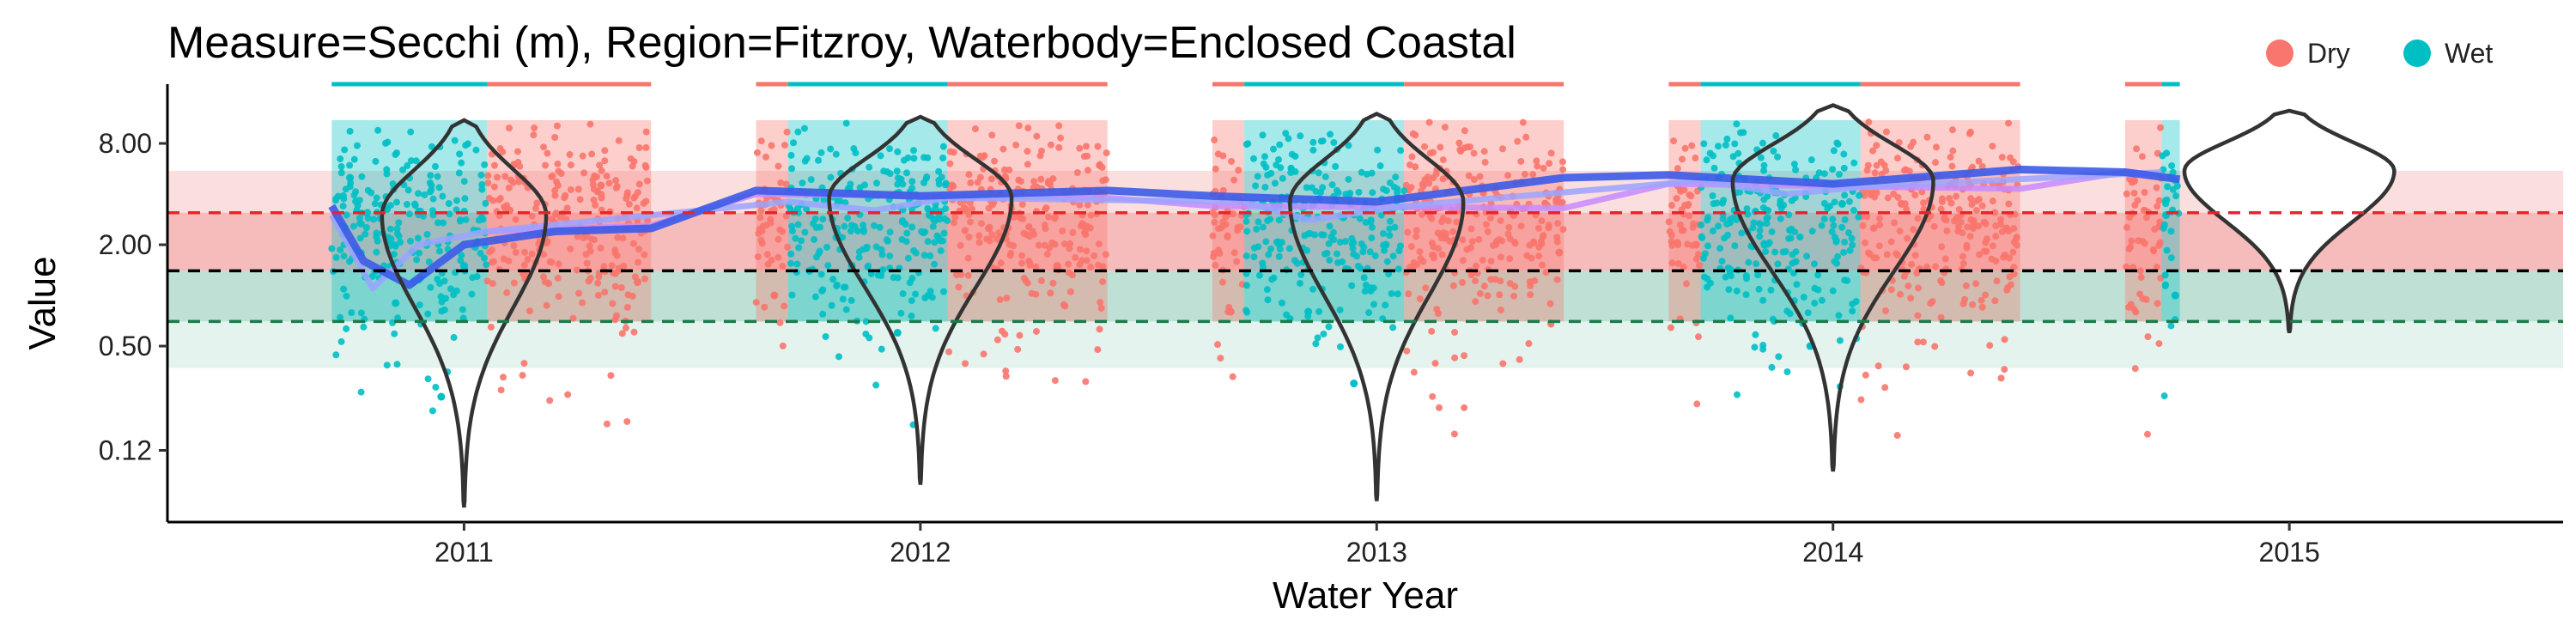 Image resolution: width=2576 pixels, height=644 pixels. What do you see at coordinates (2417, 53) in the screenshot?
I see `legend-key-wet` at bounding box center [2417, 53].